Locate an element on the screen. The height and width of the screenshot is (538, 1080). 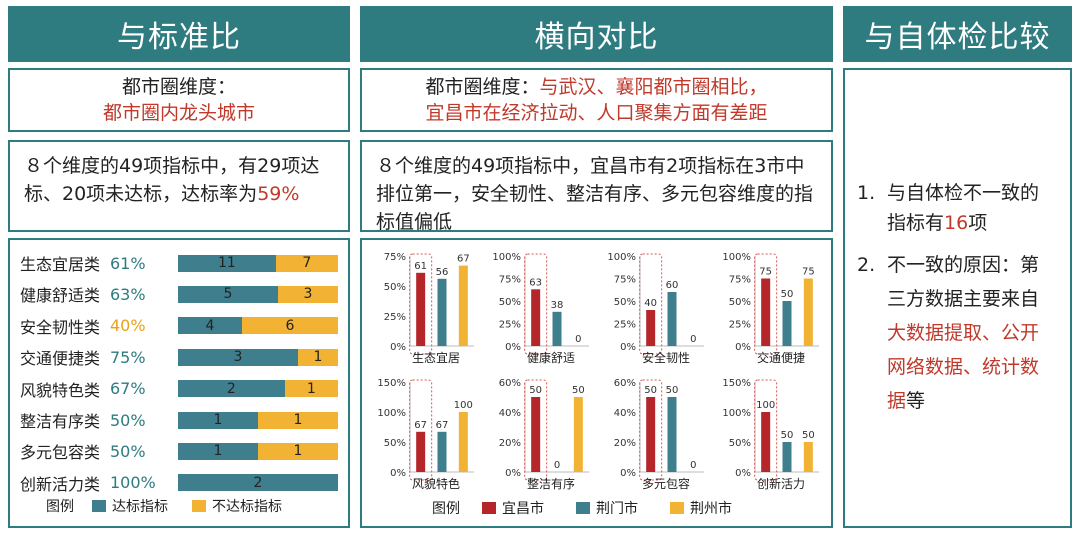
mini-chart-title: 风貌特色 is located at coordinates (436, 483).